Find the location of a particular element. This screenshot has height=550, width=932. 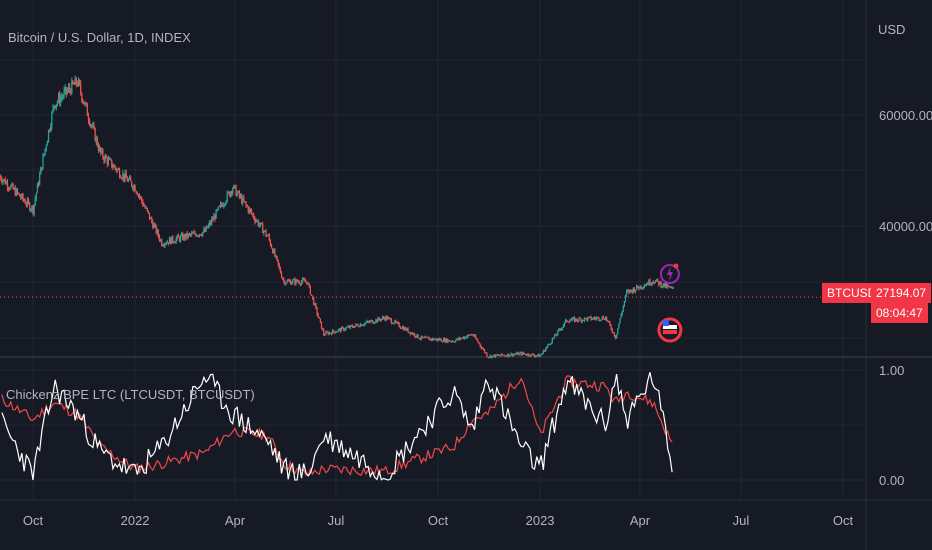

time-tick-label: Apr is located at coordinates (235, 520).